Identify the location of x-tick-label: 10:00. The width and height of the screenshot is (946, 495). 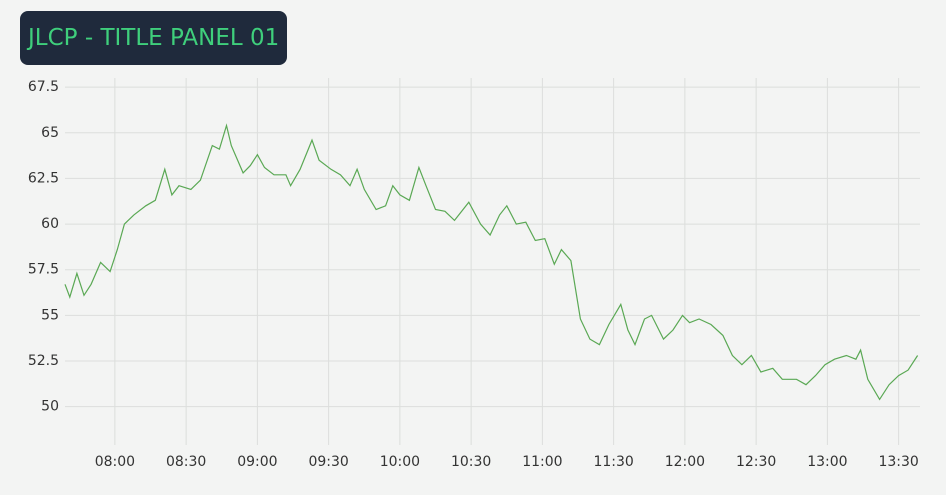
(400, 462).